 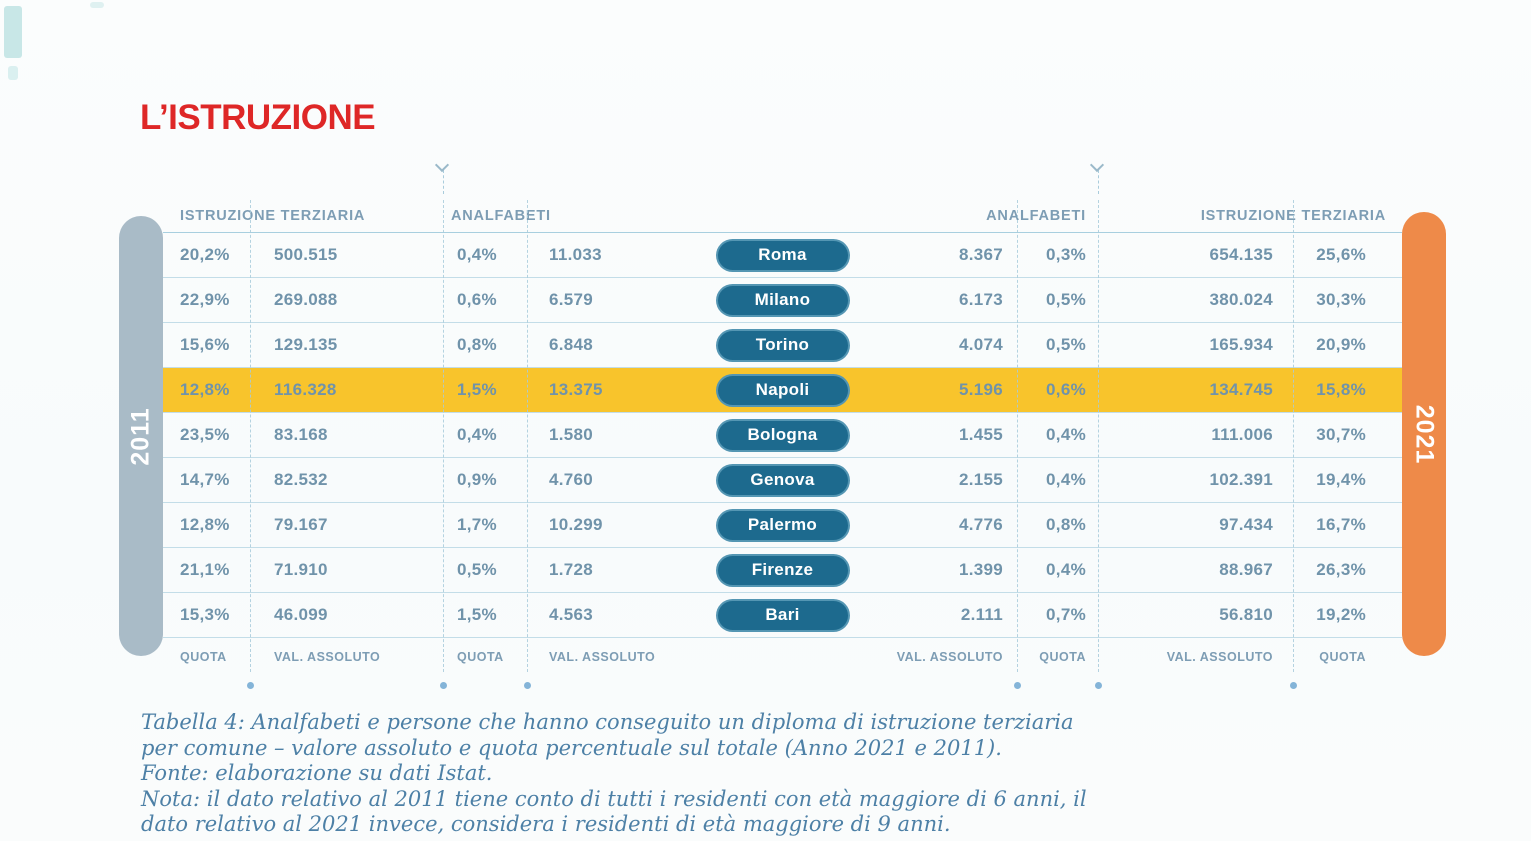 What do you see at coordinates (602, 657) in the screenshot?
I see `footer-val-analf-2011: VAL. ASSOLUTO` at bounding box center [602, 657].